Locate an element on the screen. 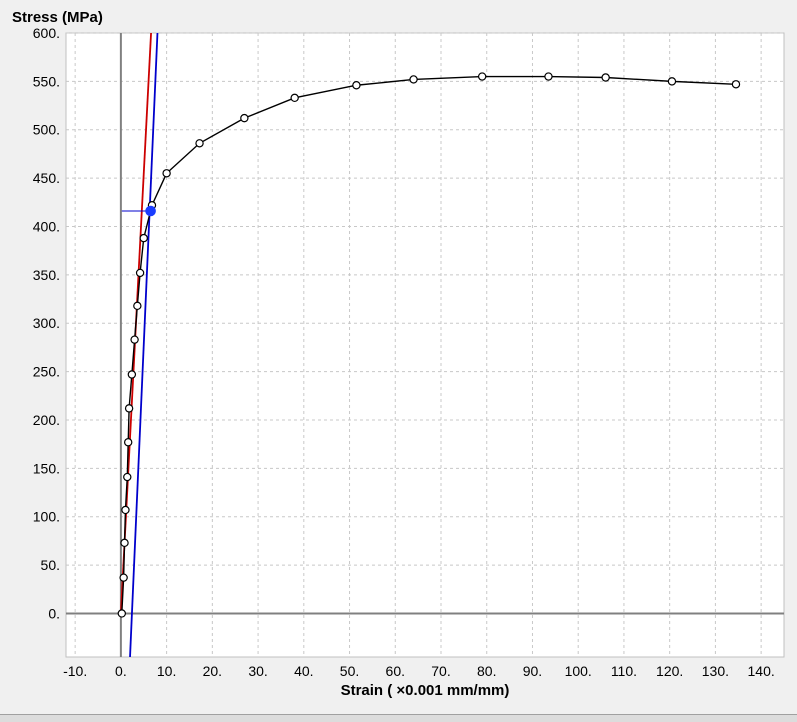  x-tick-label: 130. is located at coordinates (715, 671).